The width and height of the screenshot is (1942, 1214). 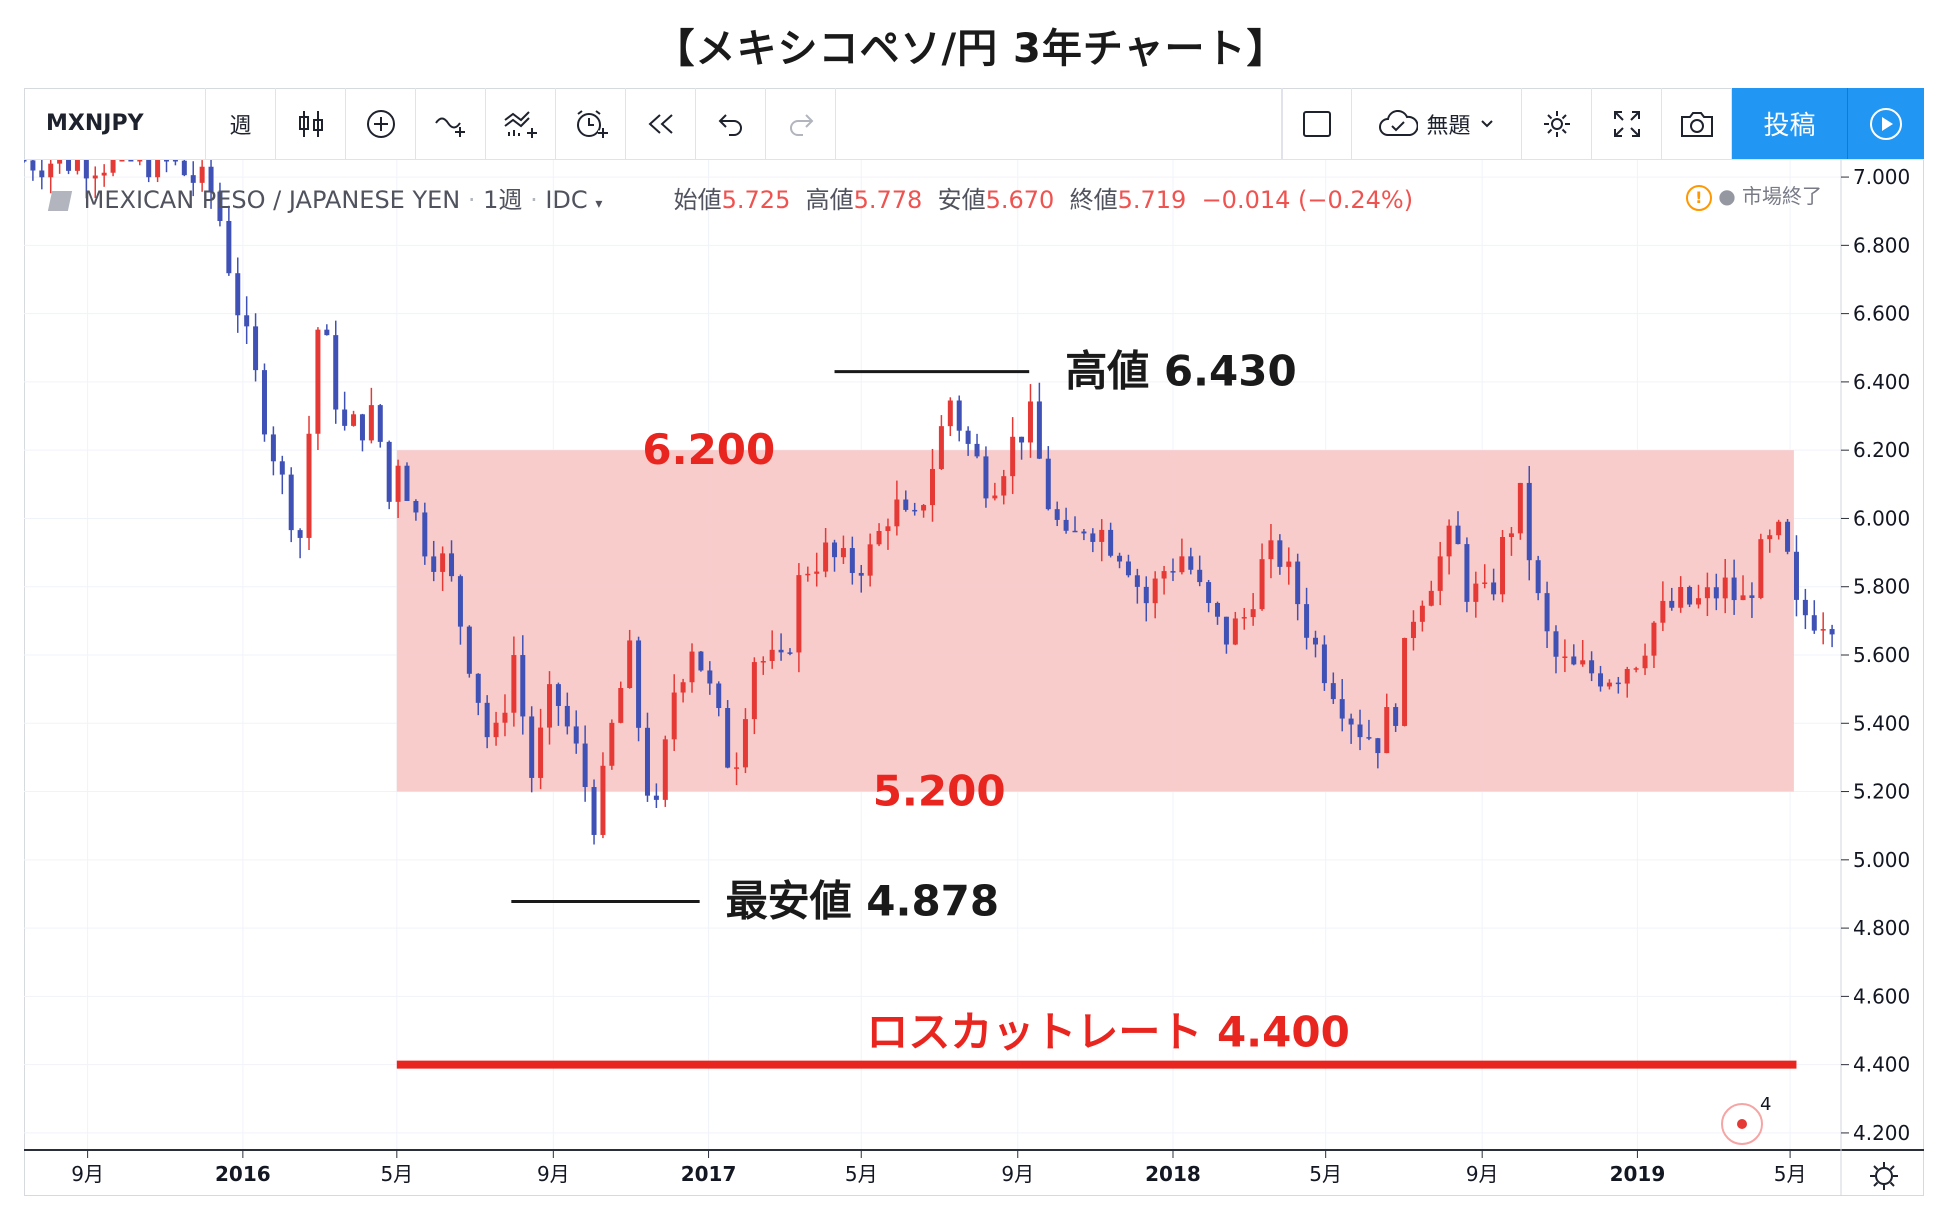 What do you see at coordinates (1020, 200) in the screenshot?
I see `low-value: 5.670` at bounding box center [1020, 200].